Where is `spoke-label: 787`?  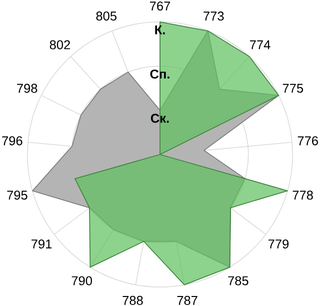 spoke-label: 787 is located at coordinates (187, 300).